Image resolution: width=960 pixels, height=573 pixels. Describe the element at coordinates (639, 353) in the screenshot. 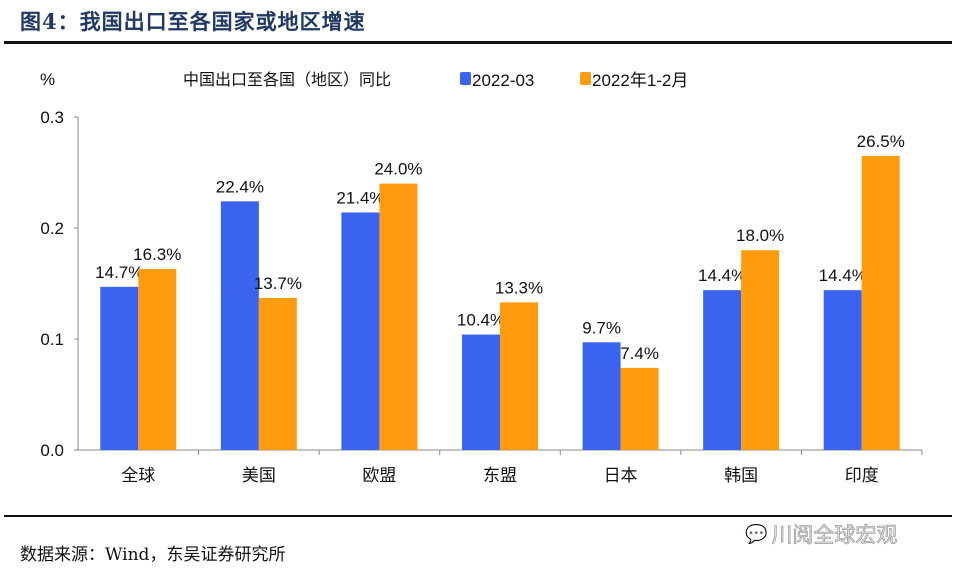

I see `data-label: 7.4%` at that location.